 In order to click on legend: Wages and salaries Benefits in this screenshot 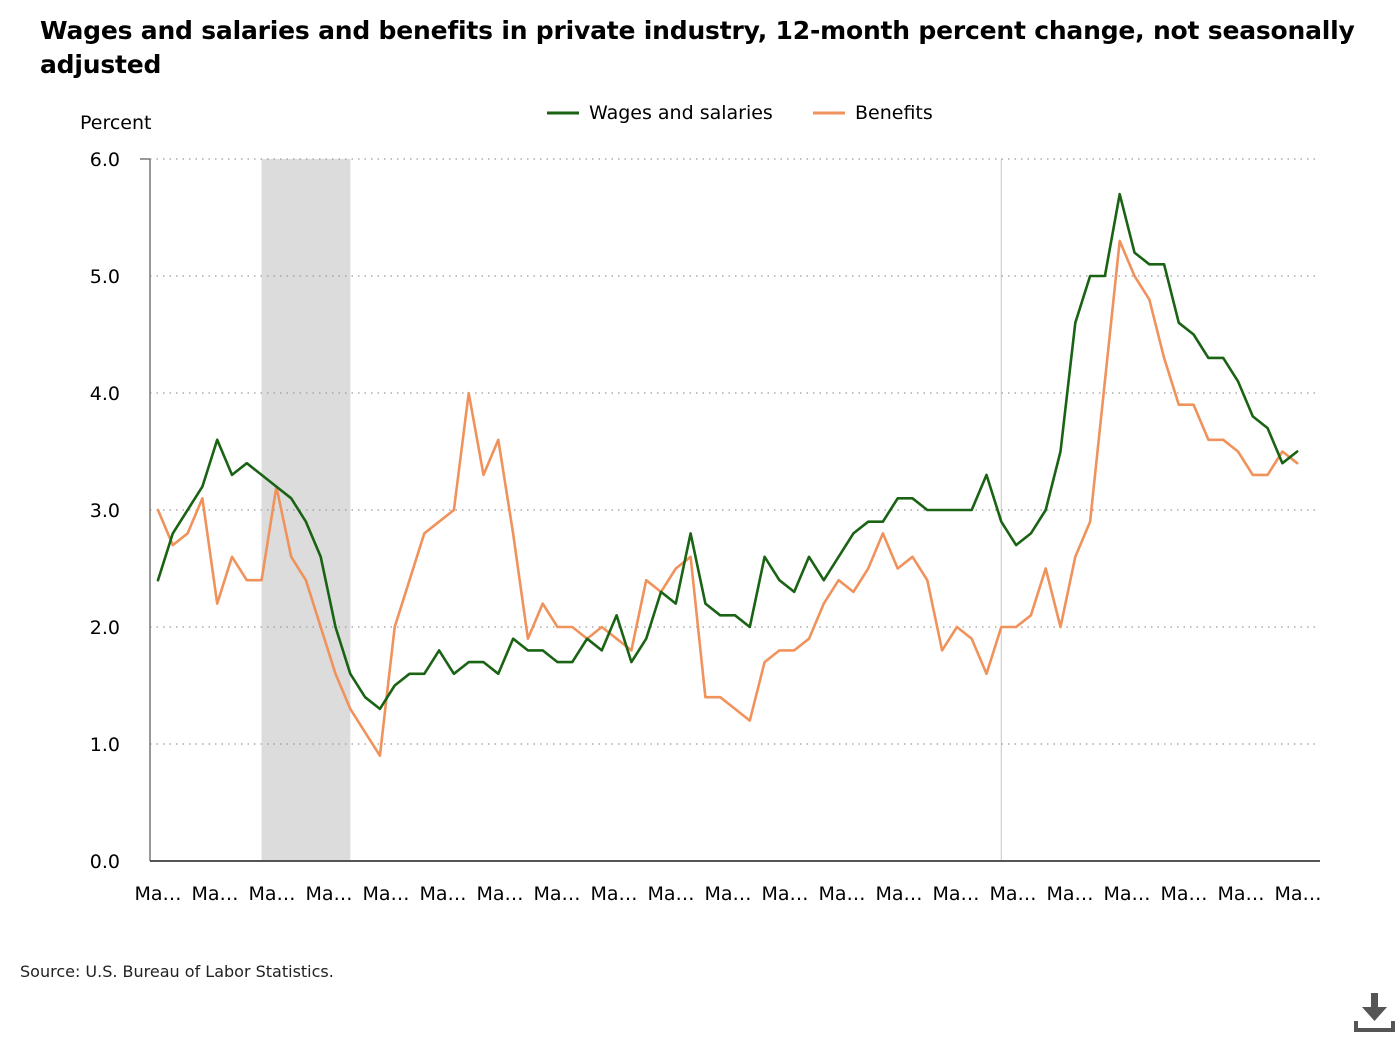, I will do `click(740, 113)`.